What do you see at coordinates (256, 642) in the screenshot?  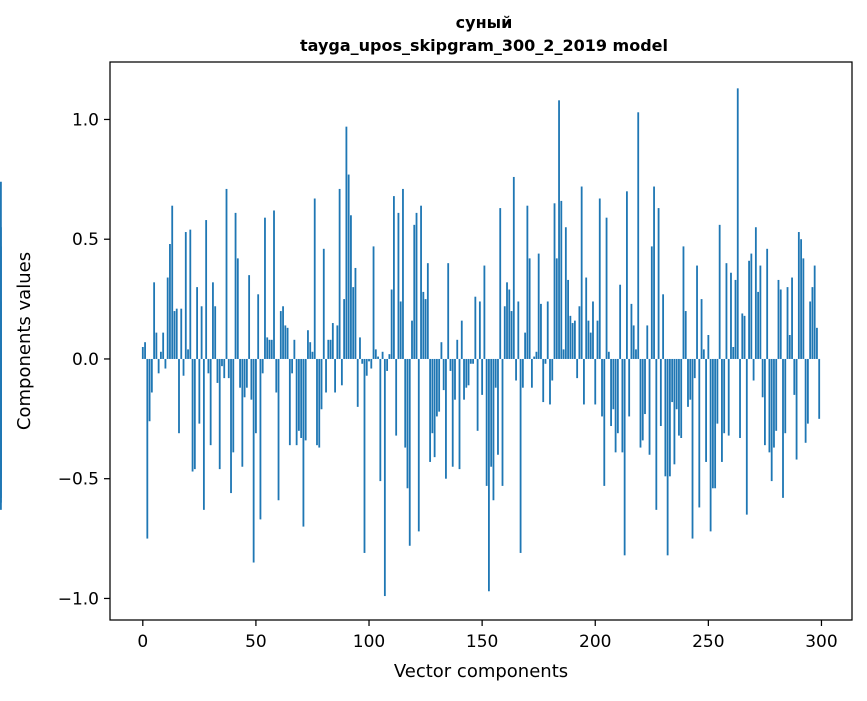 I see `x-tick-label: 50` at bounding box center [256, 642].